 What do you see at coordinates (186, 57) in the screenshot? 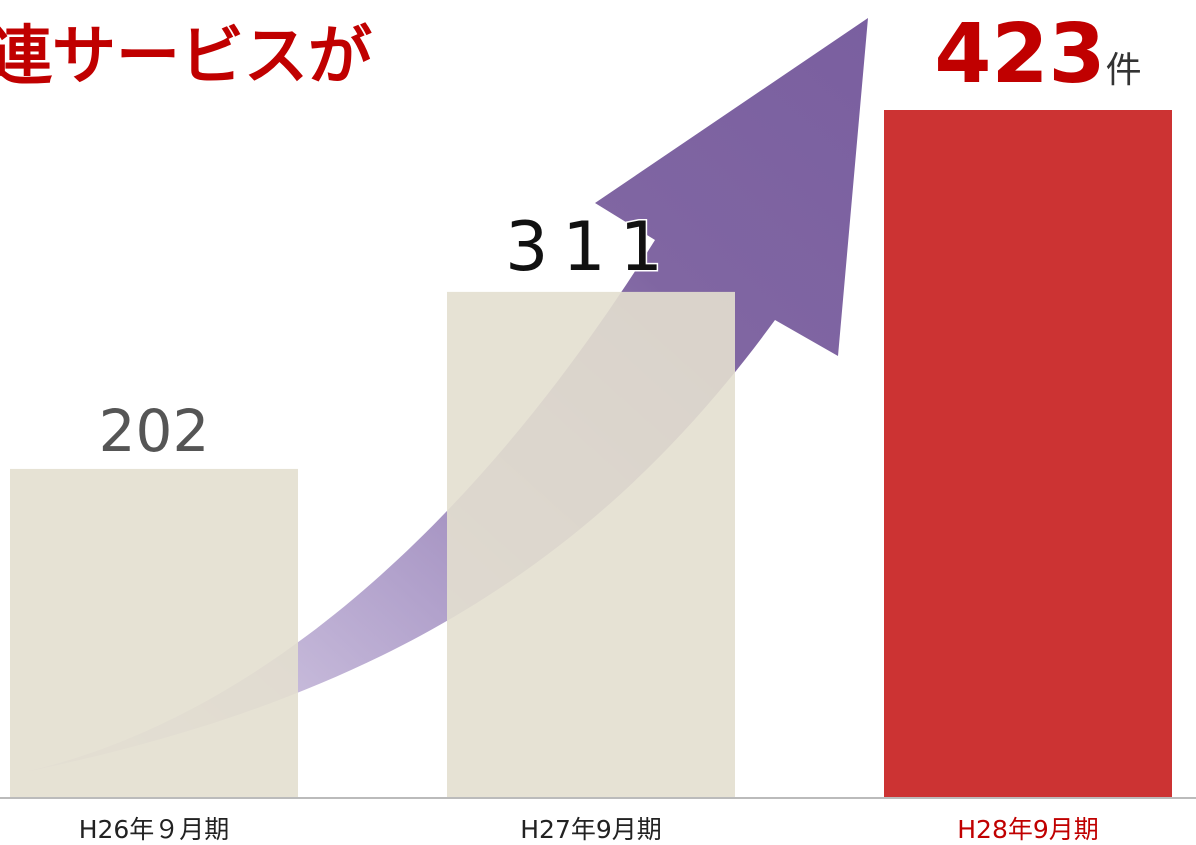
I see `chart-title: 連サービスが` at bounding box center [186, 57].